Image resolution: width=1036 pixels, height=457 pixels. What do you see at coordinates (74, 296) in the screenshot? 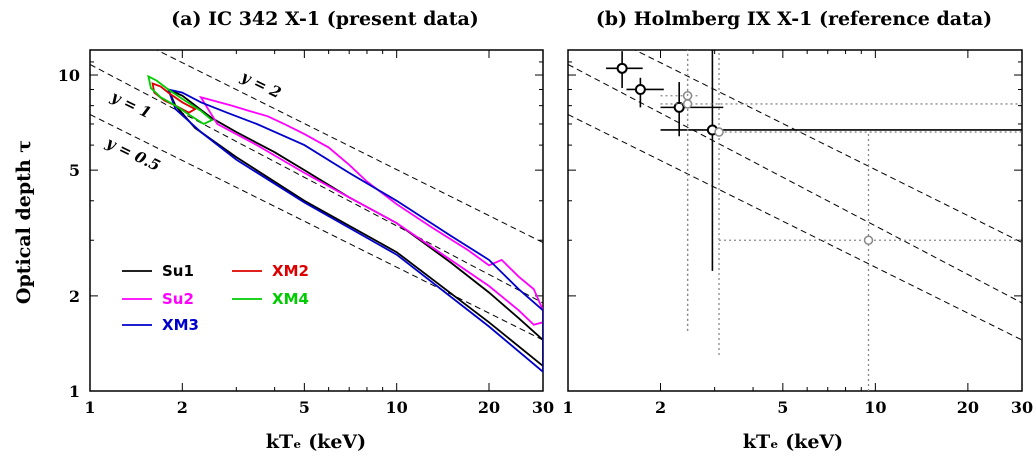
I see `y-tick-label: 2` at bounding box center [74, 296].